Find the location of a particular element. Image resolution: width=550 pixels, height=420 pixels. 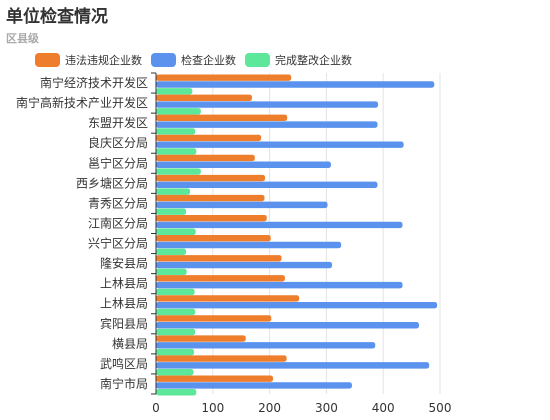

category-label: 南宁经济技术开发区 is located at coordinates (94, 82).